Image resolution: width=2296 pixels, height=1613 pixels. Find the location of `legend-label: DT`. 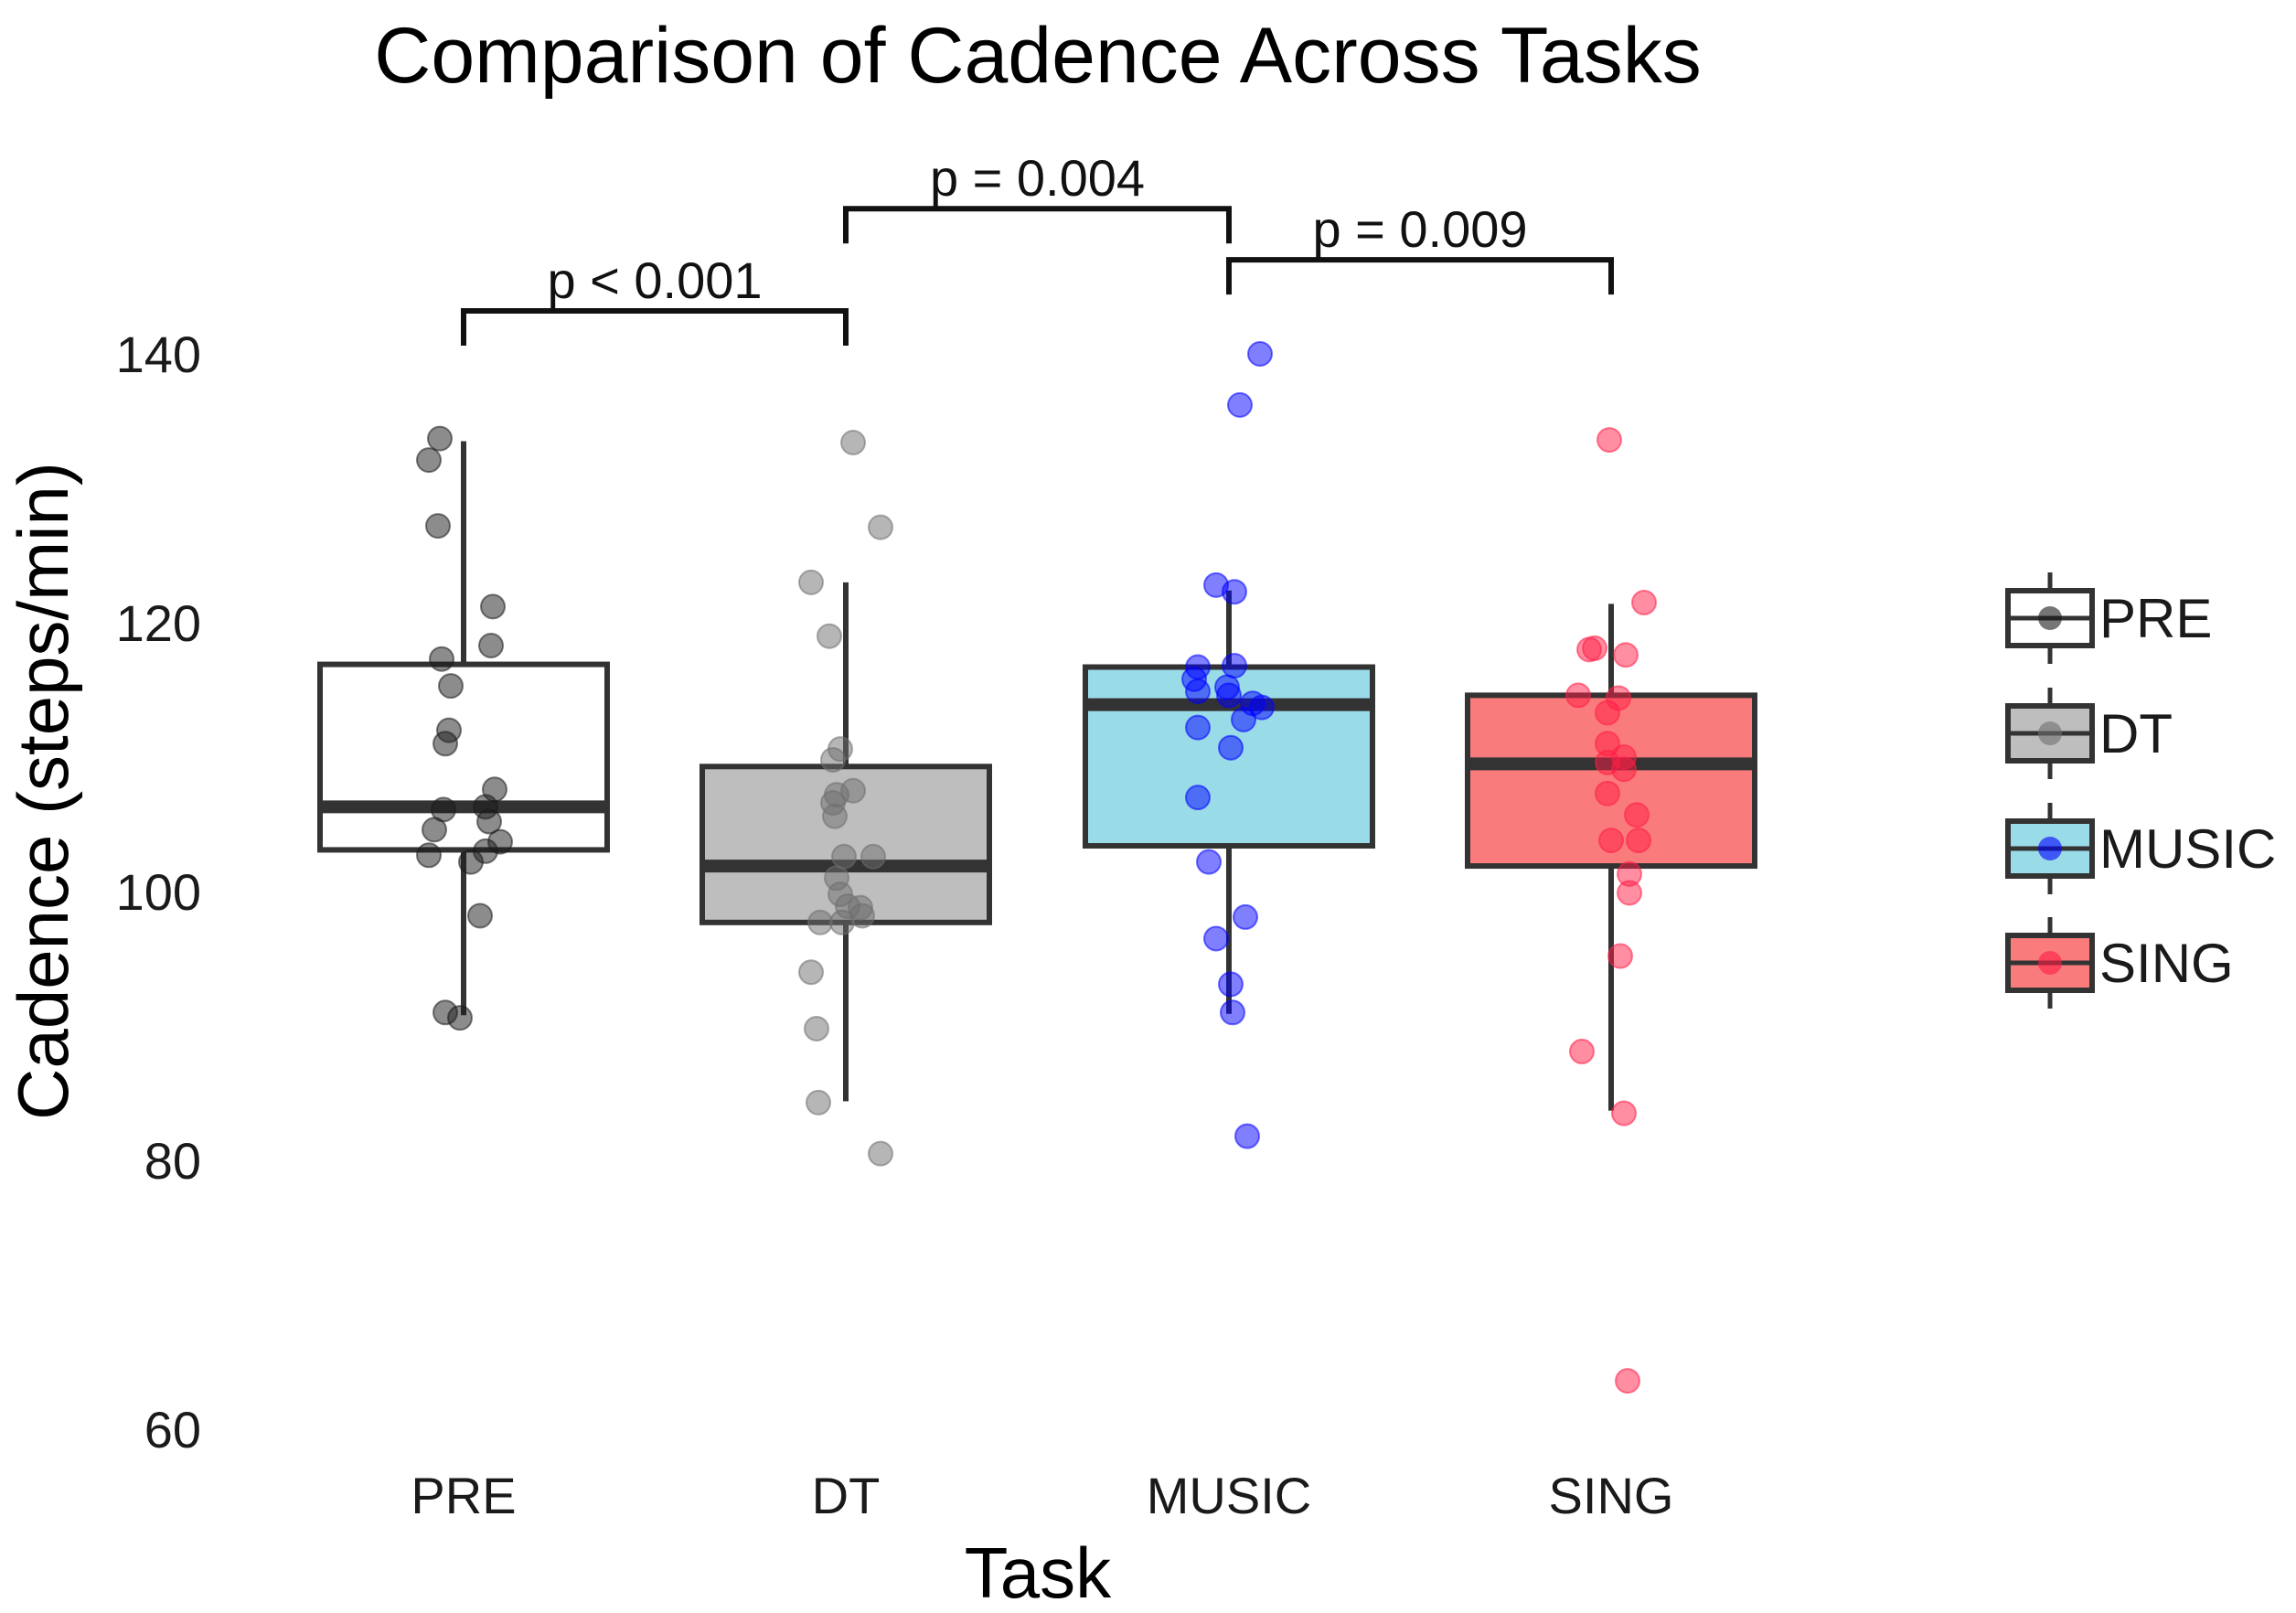

legend-label: DT is located at coordinates (2136, 733).